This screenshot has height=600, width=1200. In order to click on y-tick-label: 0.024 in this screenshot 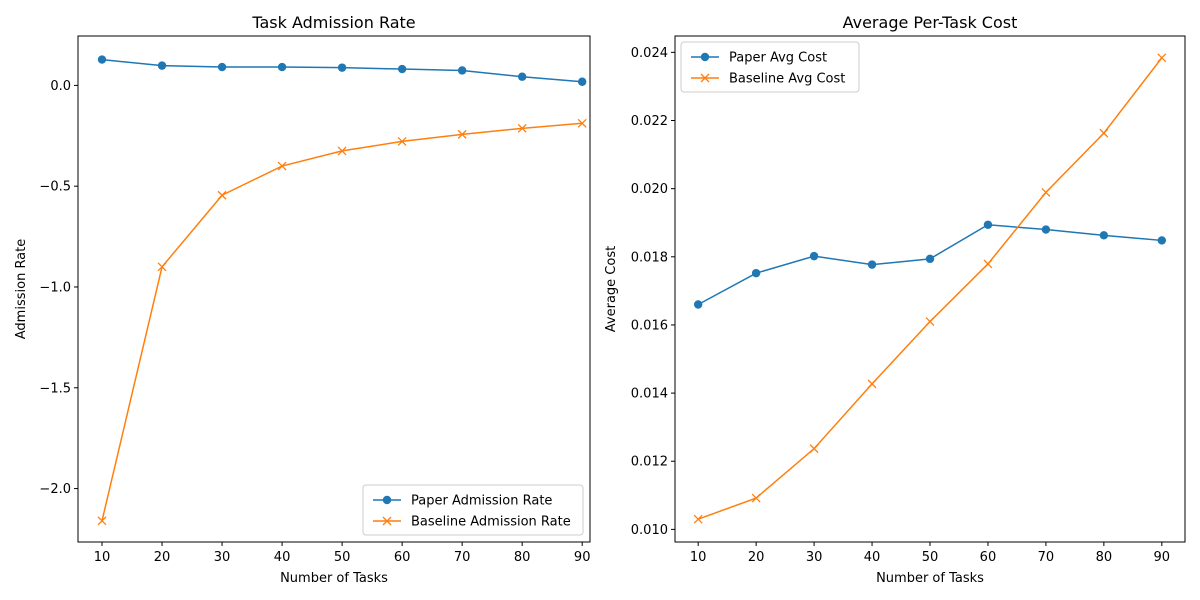, I will do `click(649, 53)`.